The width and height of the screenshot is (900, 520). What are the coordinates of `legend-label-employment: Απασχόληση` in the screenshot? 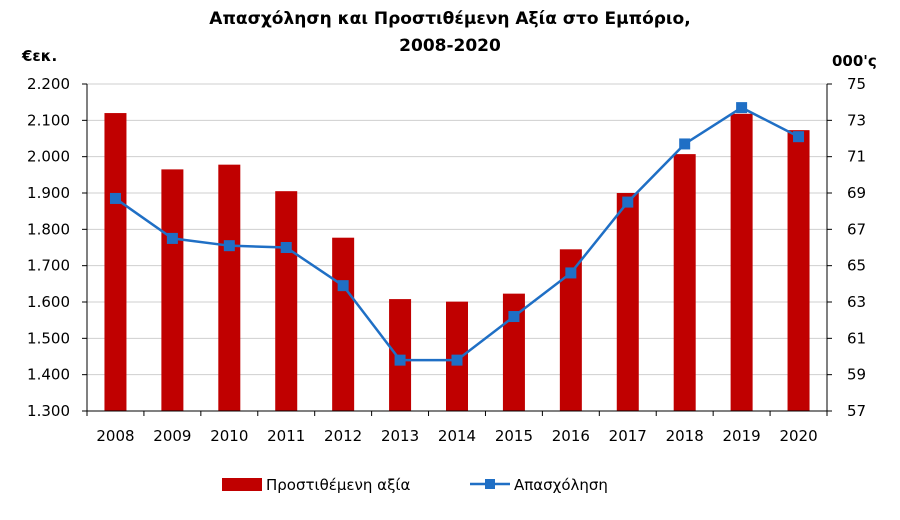 It's located at (561, 485).